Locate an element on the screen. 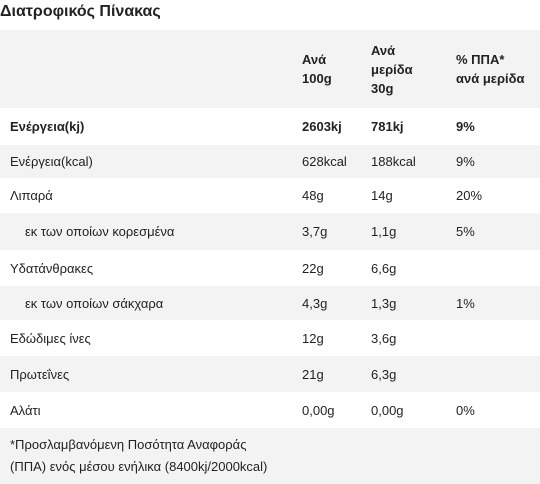 The width and height of the screenshot is (540, 484). cell: Πρωτεΐνες is located at coordinates (146, 374).